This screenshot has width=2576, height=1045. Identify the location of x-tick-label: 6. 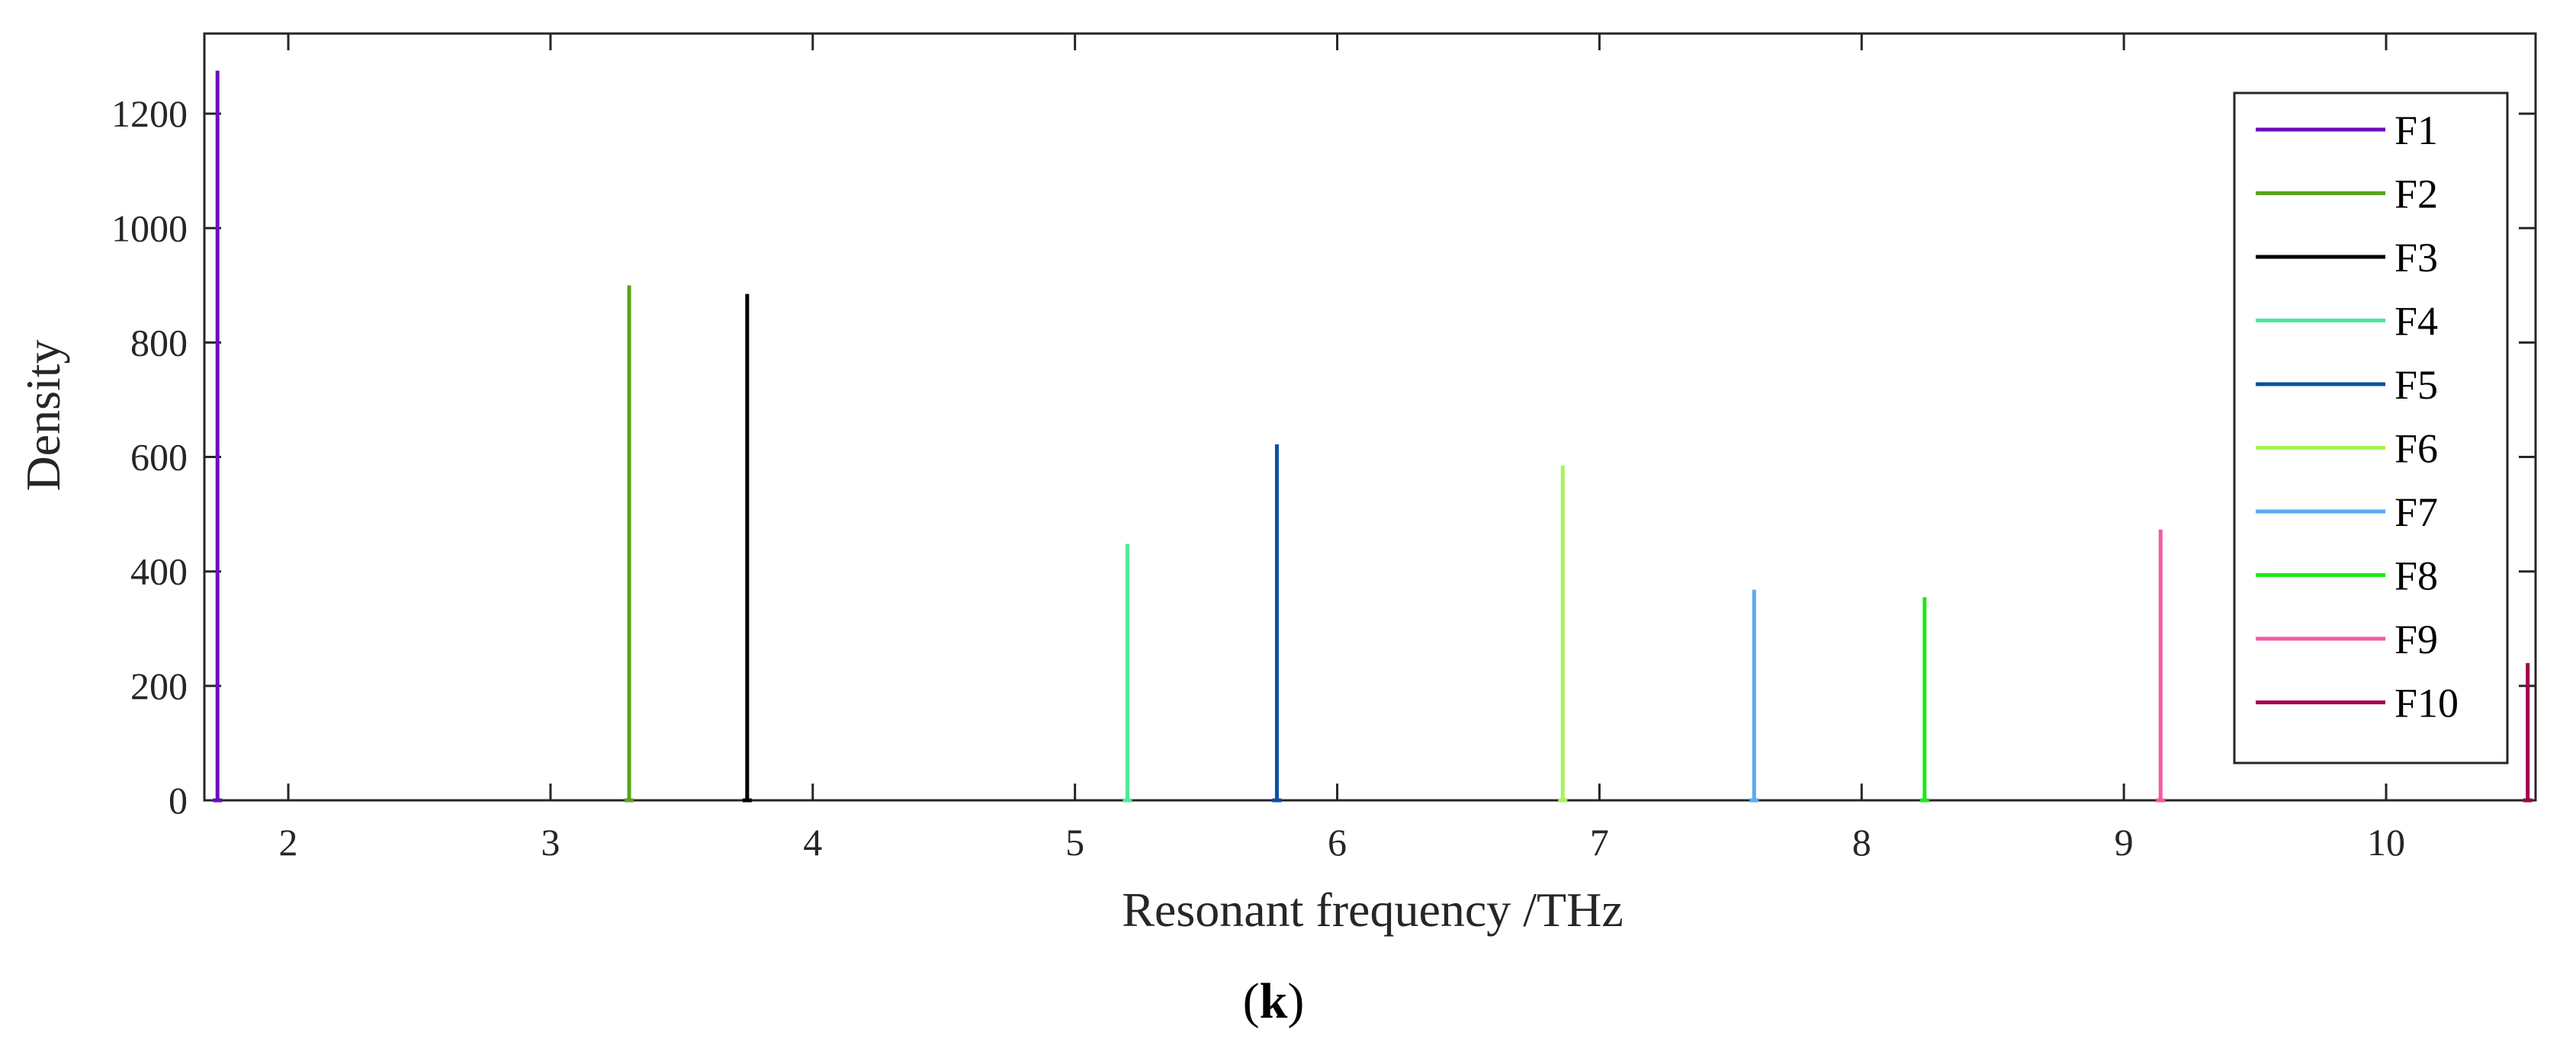
(1337, 842).